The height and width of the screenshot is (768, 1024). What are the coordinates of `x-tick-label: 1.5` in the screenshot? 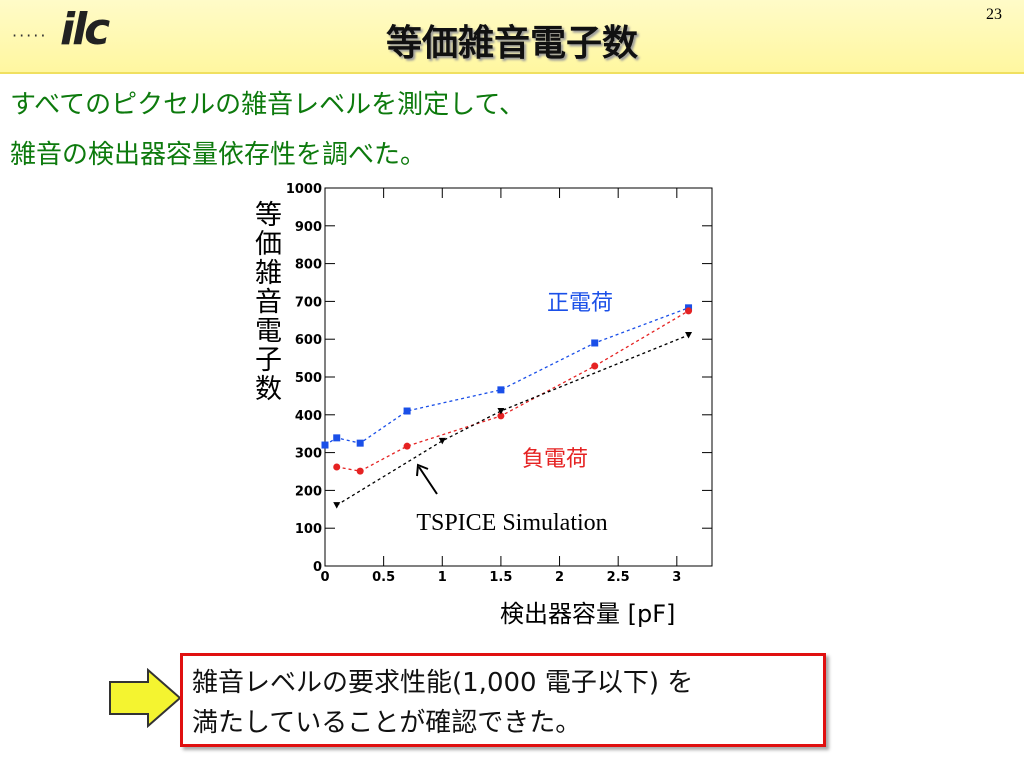 It's located at (500, 577).